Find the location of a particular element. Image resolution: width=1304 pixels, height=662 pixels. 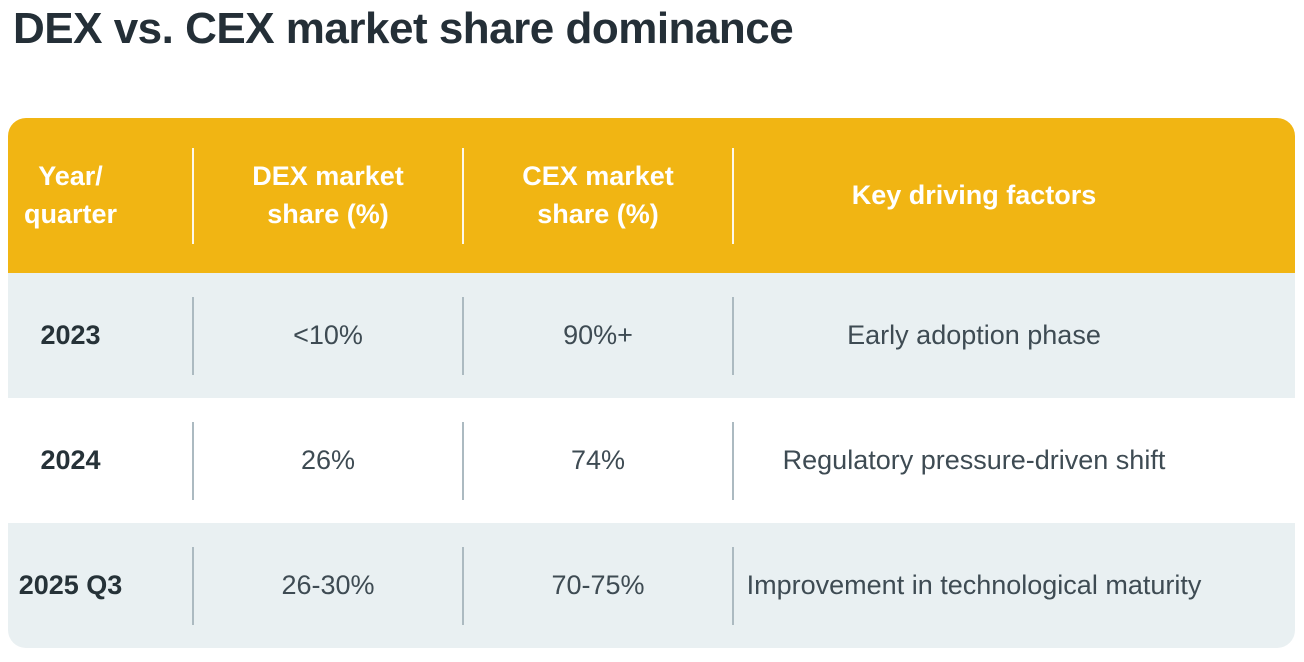

header-cell-key-factors: Key driving factors is located at coordinates (1013, 195).